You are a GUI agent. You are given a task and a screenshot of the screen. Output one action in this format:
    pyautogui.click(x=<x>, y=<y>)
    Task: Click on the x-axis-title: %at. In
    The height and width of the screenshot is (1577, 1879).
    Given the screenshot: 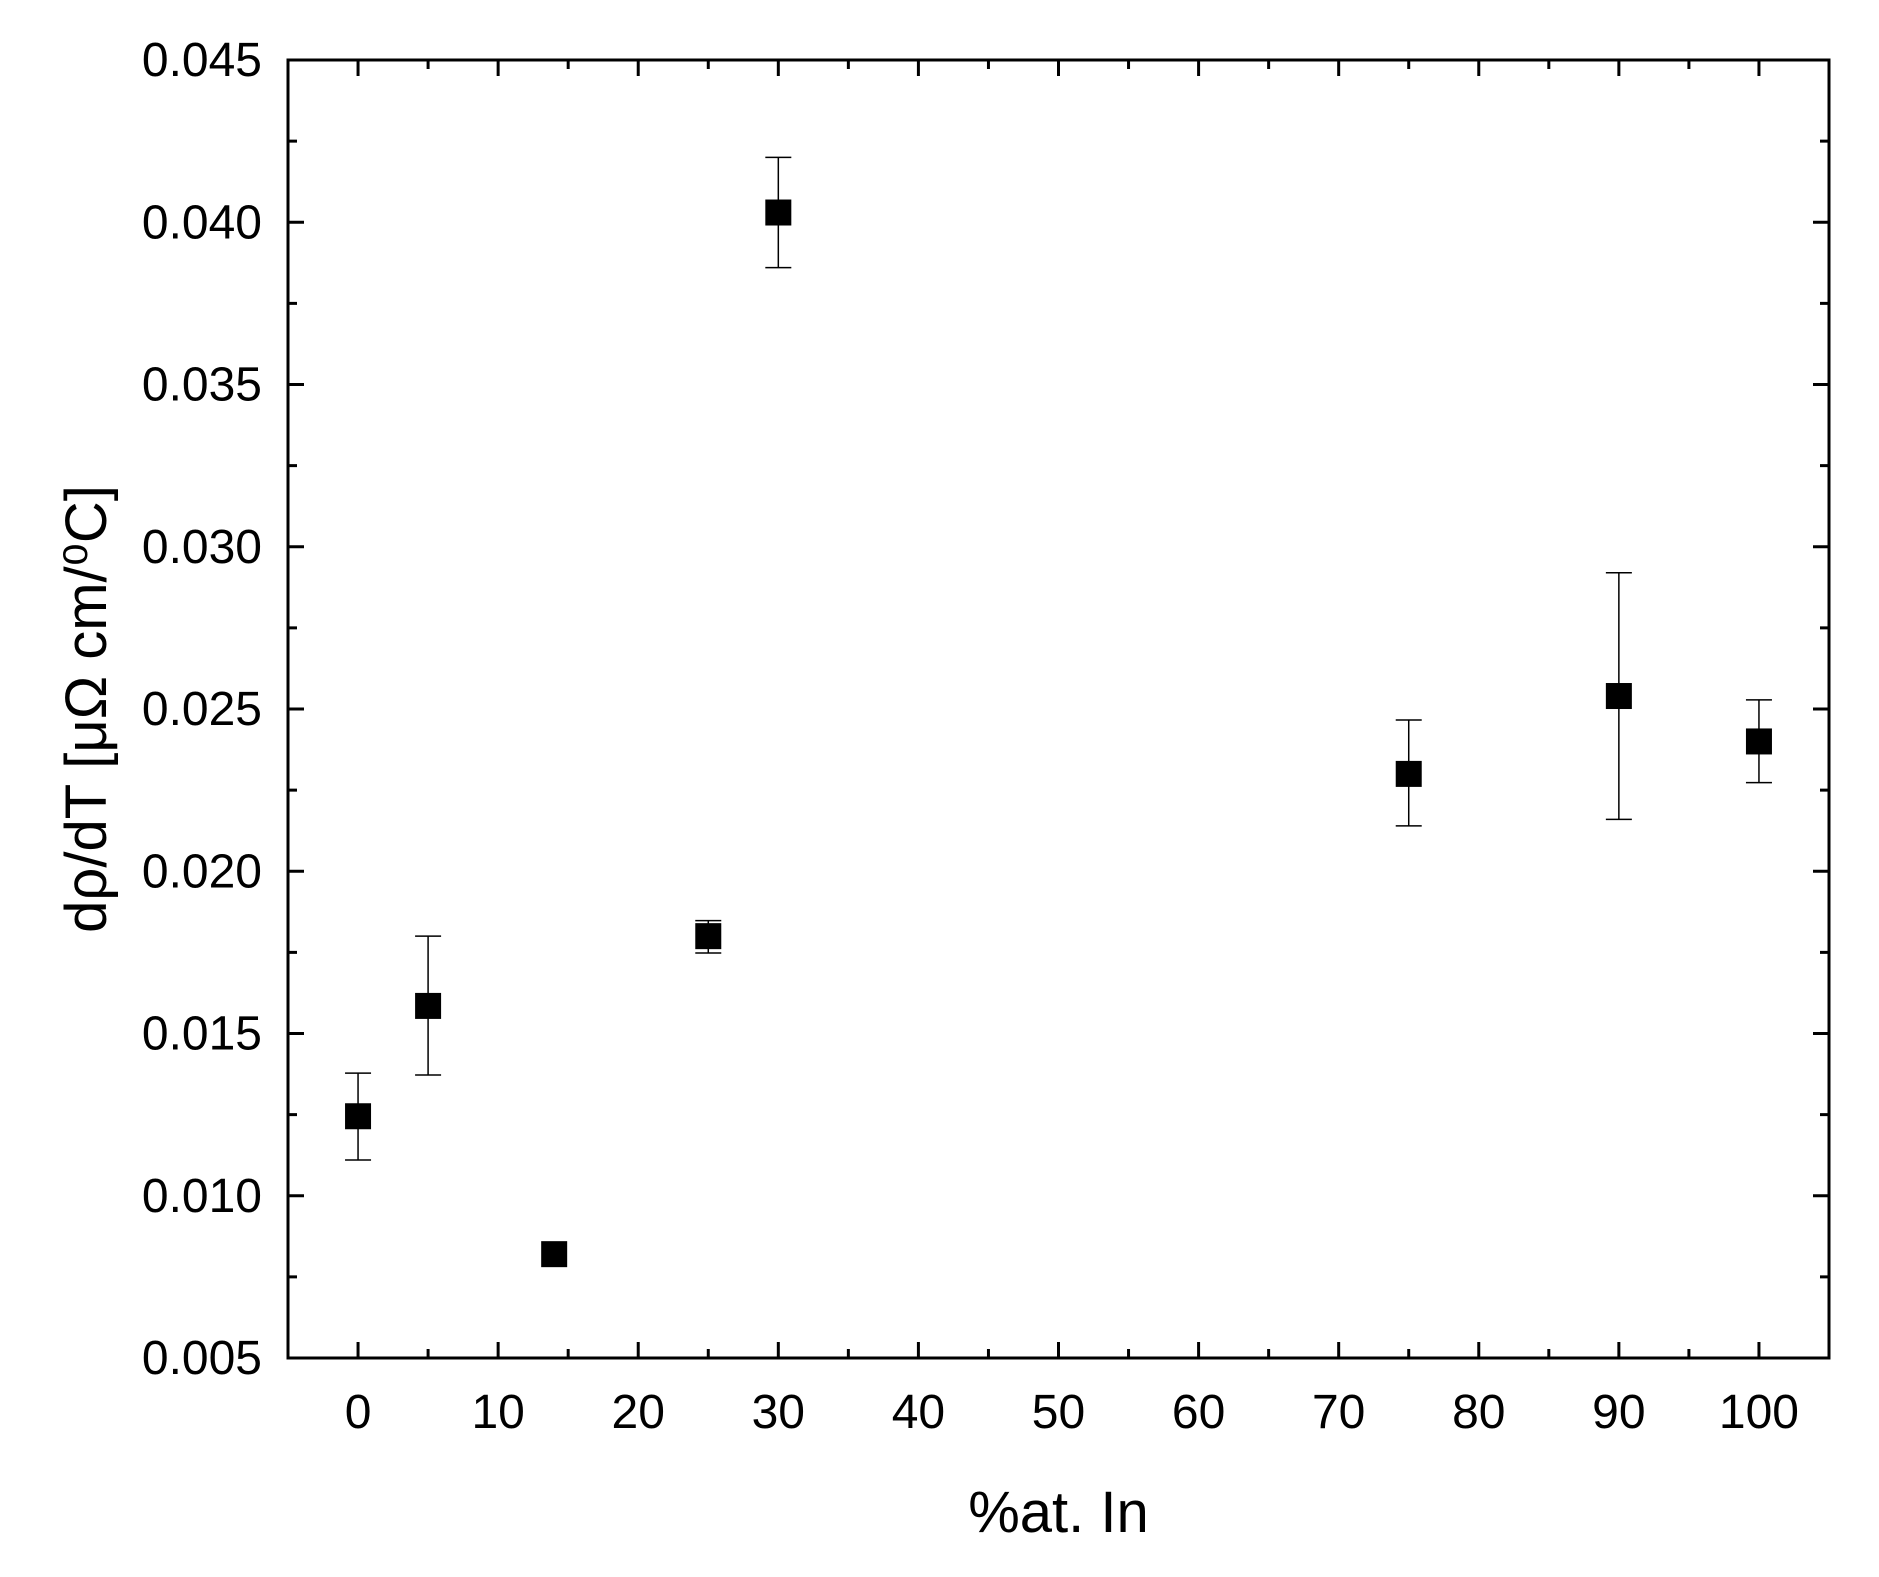 What is the action you would take?
    pyautogui.click(x=1058, y=1512)
    